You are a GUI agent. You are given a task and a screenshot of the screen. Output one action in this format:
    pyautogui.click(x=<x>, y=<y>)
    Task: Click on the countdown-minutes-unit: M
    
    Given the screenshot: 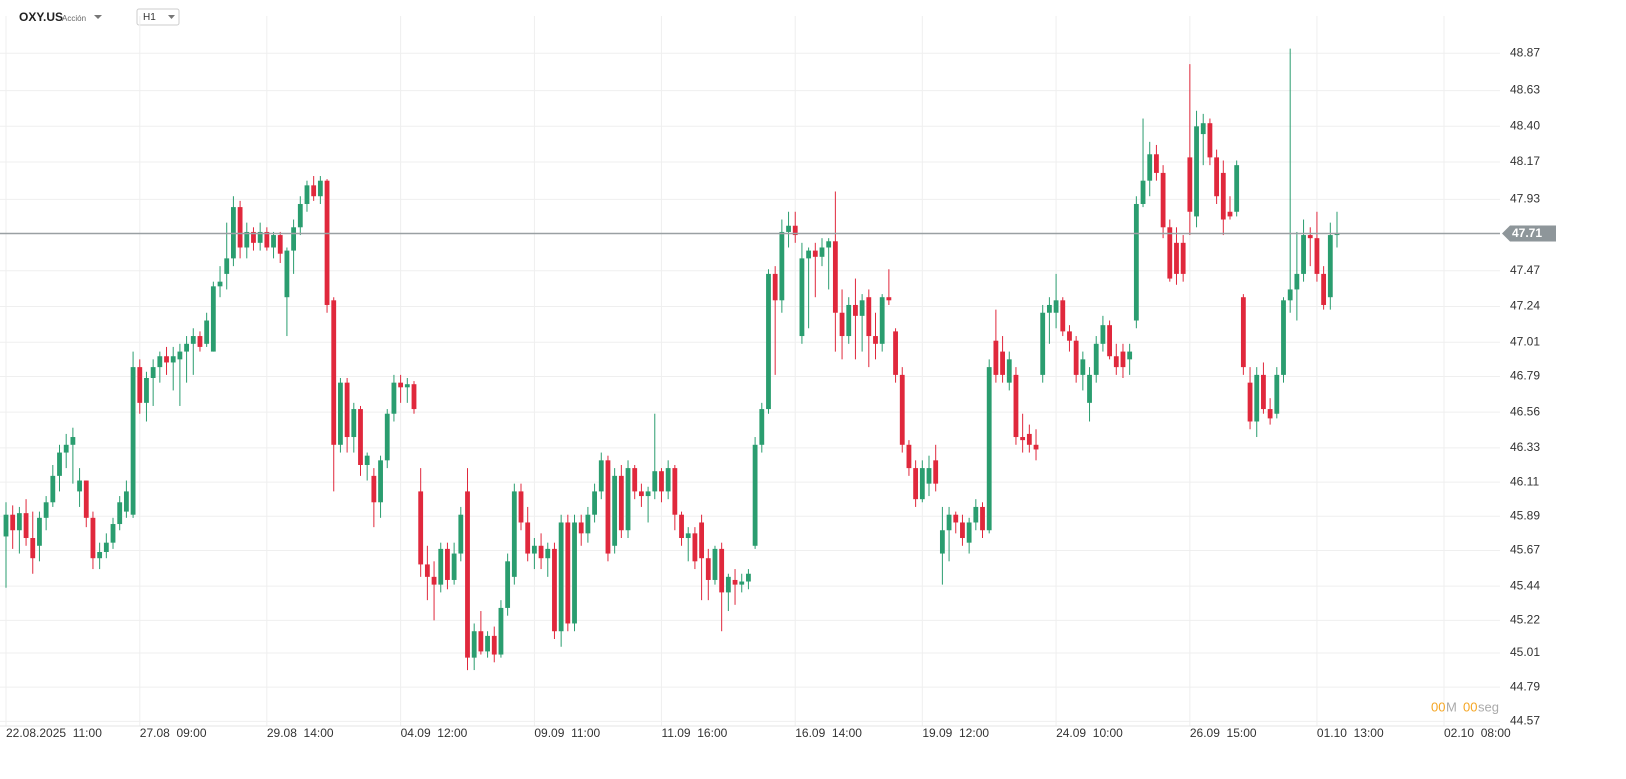 What is the action you would take?
    pyautogui.click(x=1451, y=706)
    